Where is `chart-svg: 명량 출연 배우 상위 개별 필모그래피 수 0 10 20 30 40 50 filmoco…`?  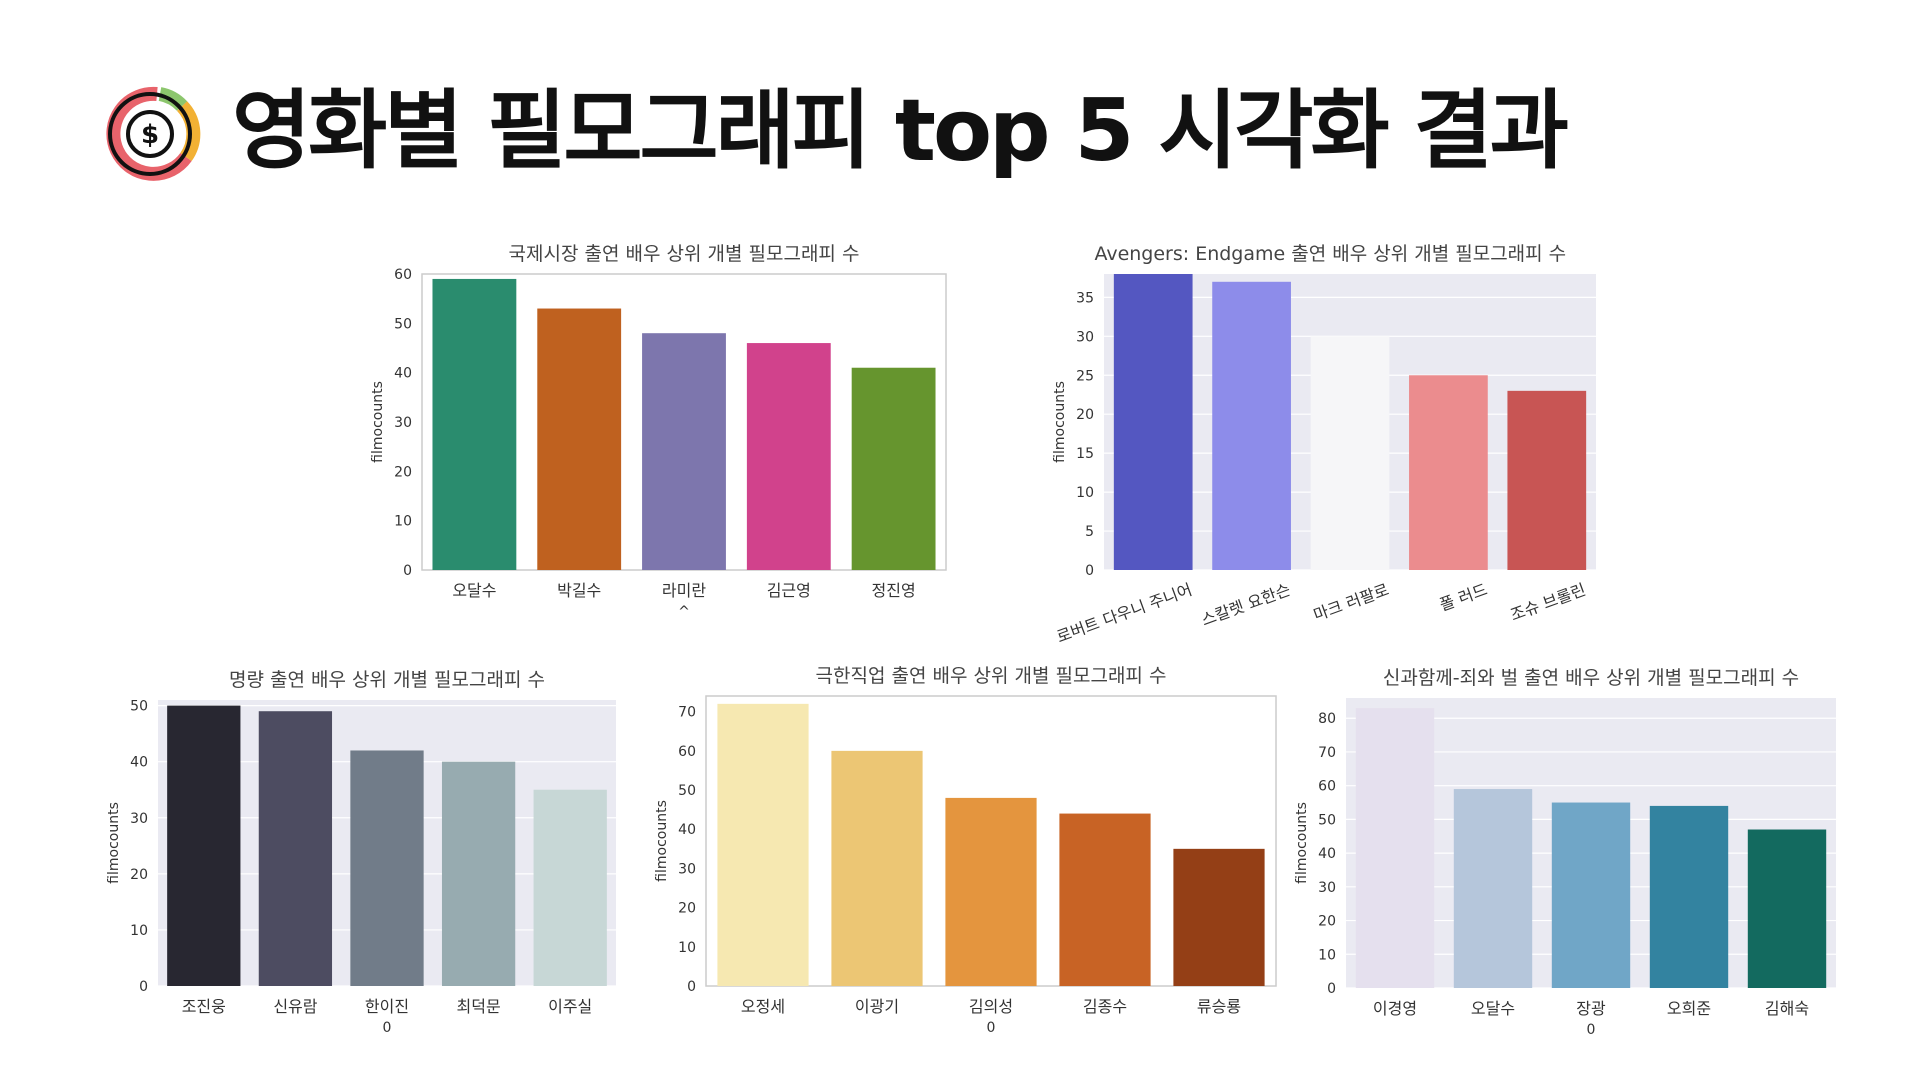 chart-svg: 명량 출연 배우 상위 개별 필모그래피 수 0 10 20 30 40 50 filmoco… is located at coordinates (361, 852).